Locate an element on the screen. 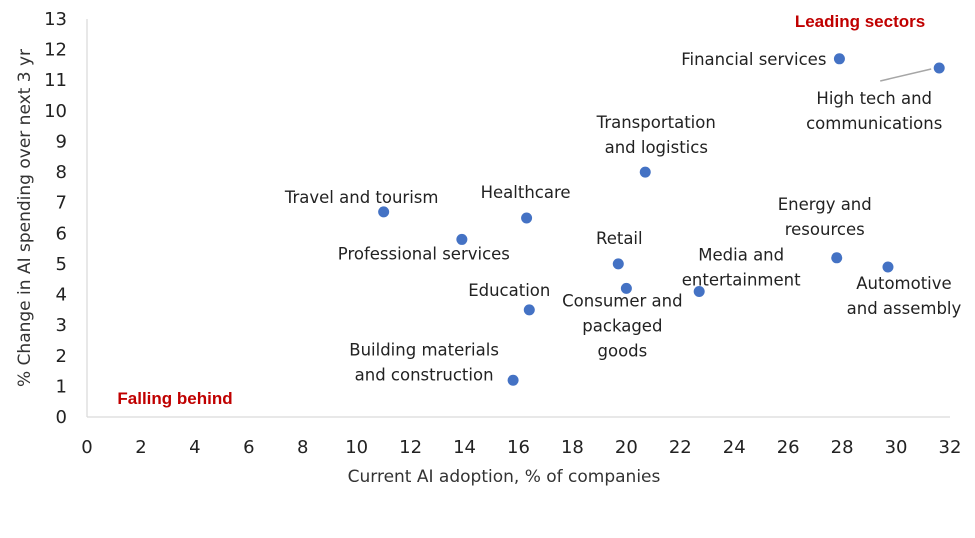 Image resolution: width=975 pixels, height=538 pixels. y-tick-label: 4 is located at coordinates (61, 295).